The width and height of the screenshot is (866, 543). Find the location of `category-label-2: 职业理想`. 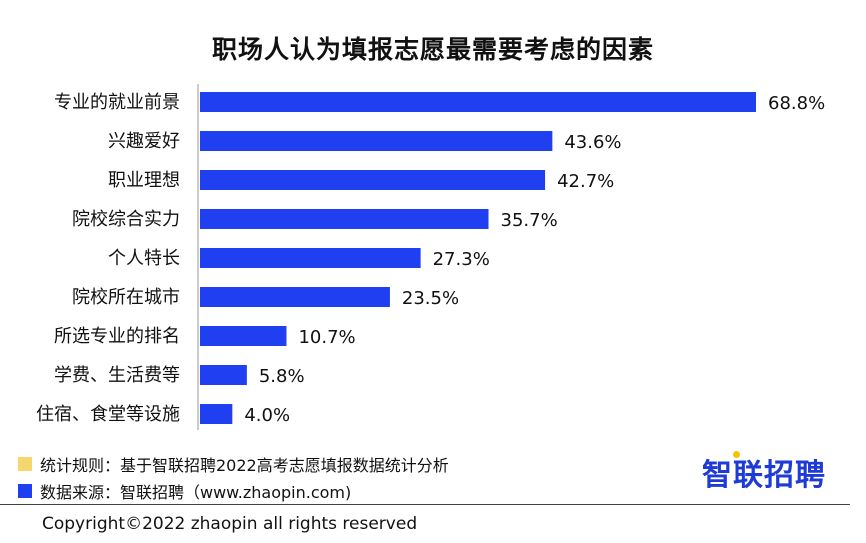

category-label-2: 职业理想 is located at coordinates (144, 180).